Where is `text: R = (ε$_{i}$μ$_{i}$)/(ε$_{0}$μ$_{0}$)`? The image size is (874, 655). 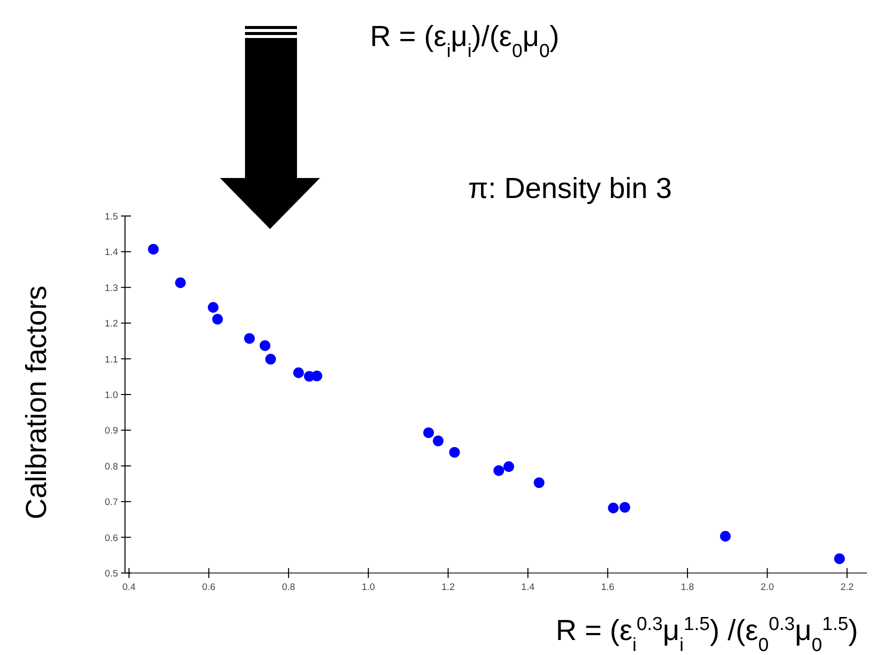 text: R = (ε$_{i}$μ$_{i}$)/(ε$_{0}$μ$_{0}$) is located at coordinates (465, 40).